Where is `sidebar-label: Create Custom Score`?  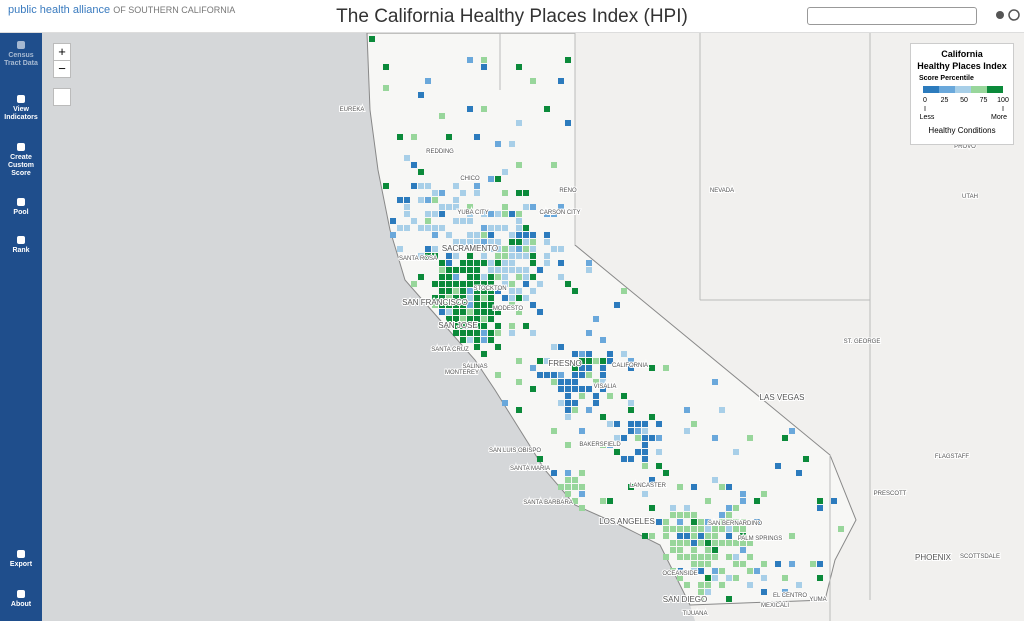
sidebar-label: Create Custom Score is located at coordinates (21, 165).